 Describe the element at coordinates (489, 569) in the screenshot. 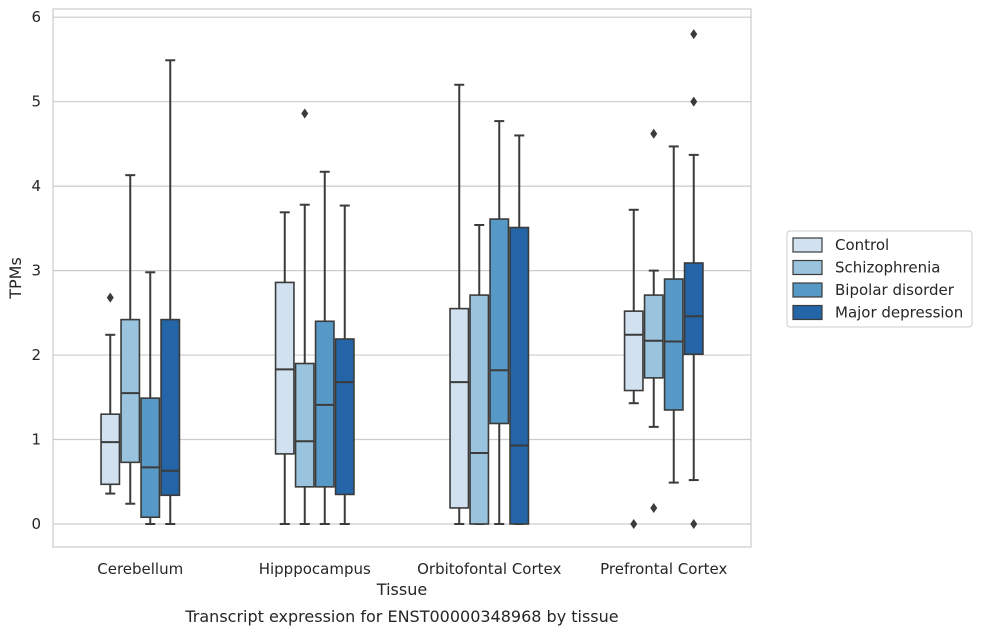

I see `x-tick-label: Orbitofontal Cortex` at that location.